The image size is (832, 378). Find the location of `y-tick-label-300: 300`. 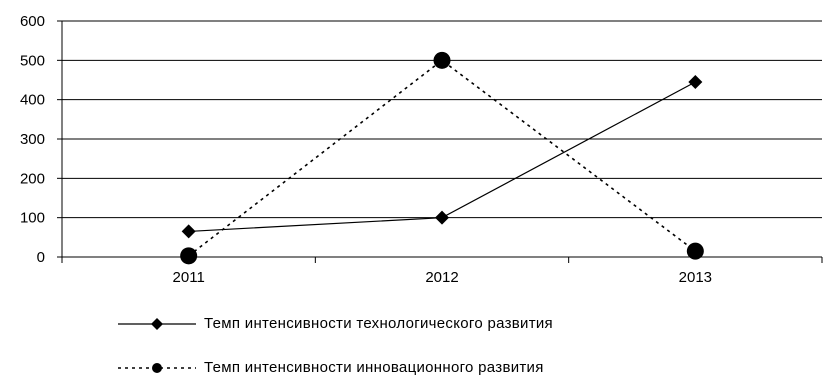

y-tick-label-300: 300 is located at coordinates (32, 139).